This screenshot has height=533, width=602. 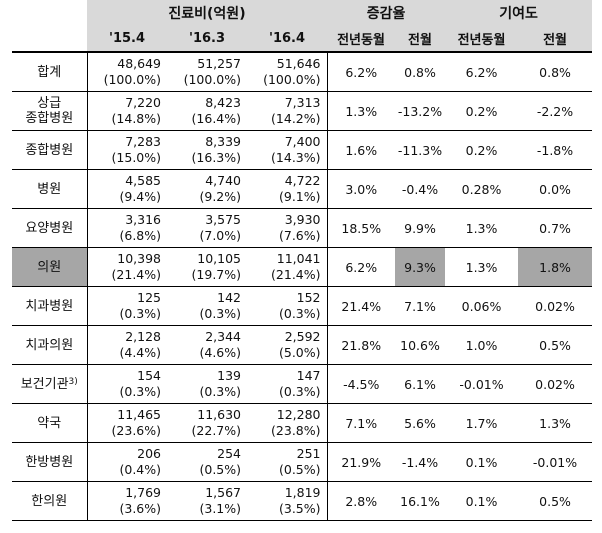 What do you see at coordinates (287, 462) in the screenshot?
I see `cost-cell-period-3: 251 (0.5%)` at bounding box center [287, 462].